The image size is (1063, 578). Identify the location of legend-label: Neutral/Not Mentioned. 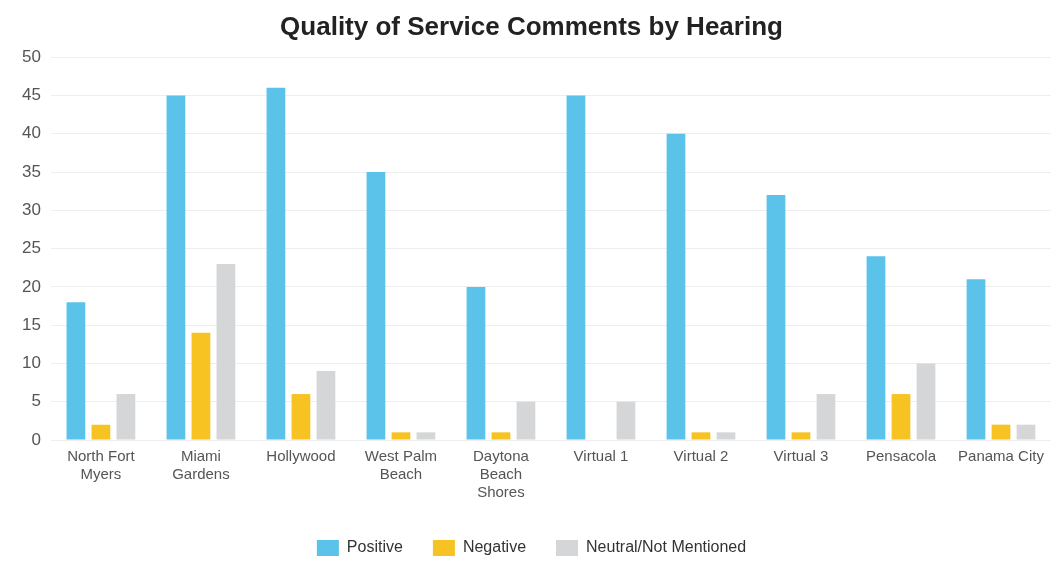
(666, 547).